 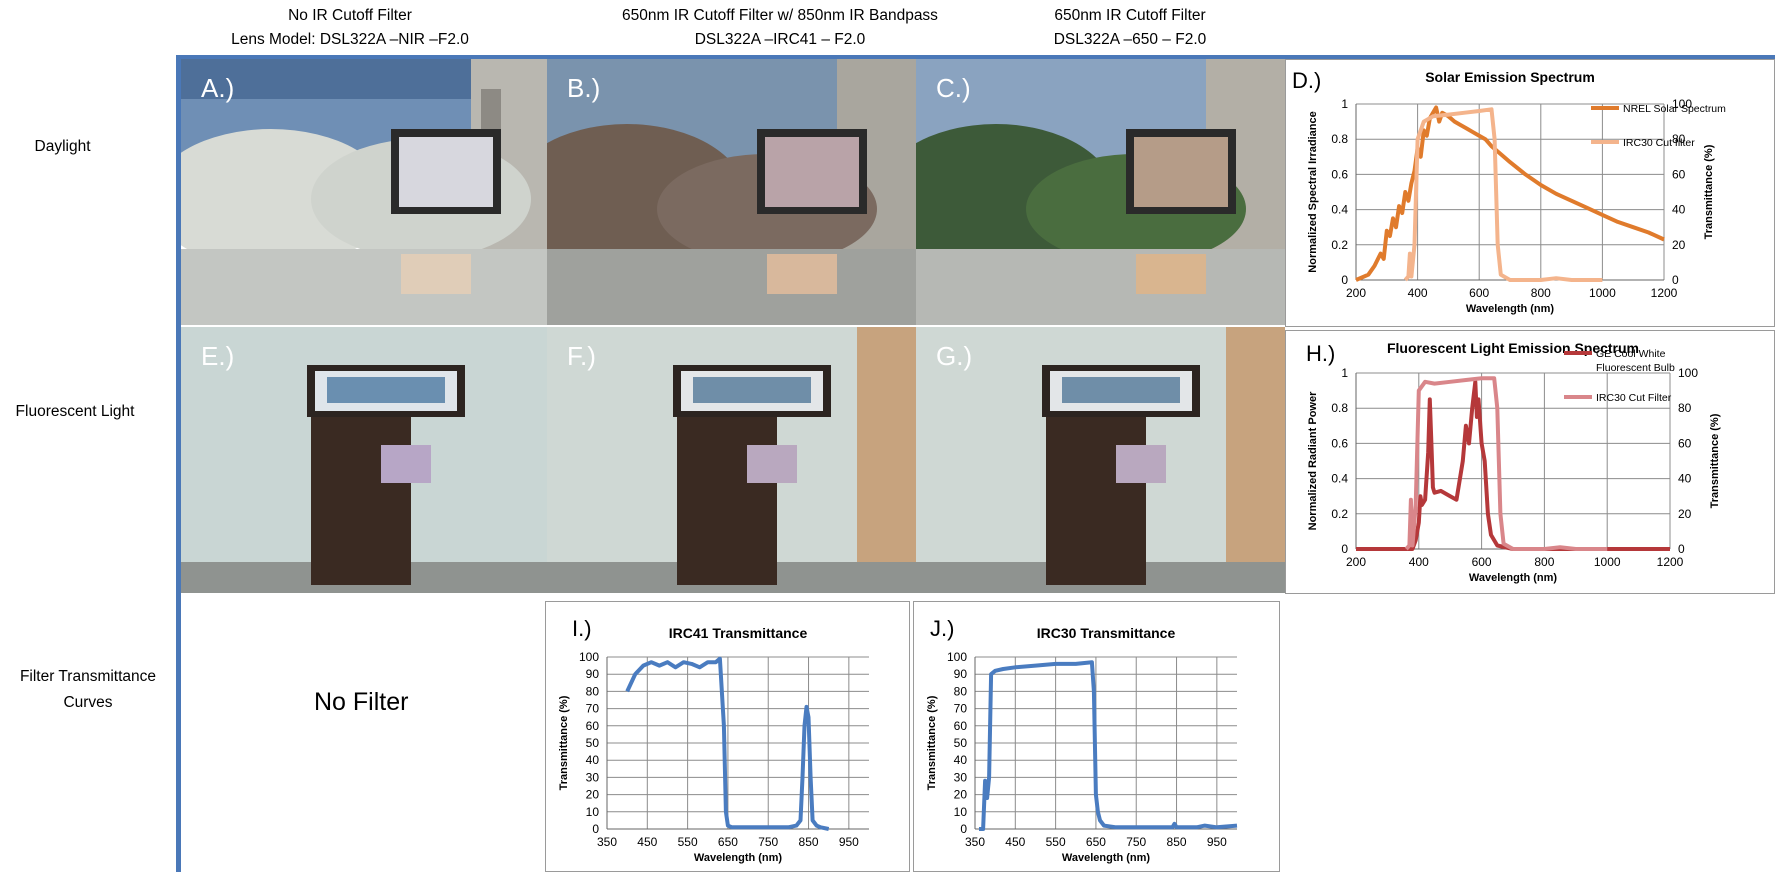 I want to click on y-tick-label: 40, so click(x=593, y=760).